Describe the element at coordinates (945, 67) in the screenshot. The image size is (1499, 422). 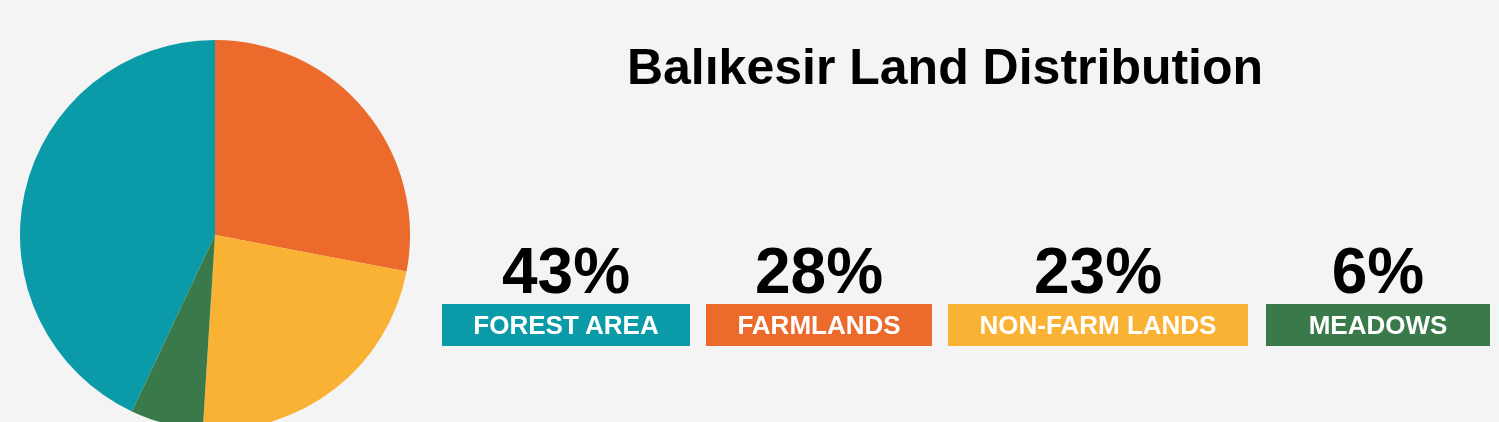
I see `chart-title: Balıkesir Land Distribution` at that location.